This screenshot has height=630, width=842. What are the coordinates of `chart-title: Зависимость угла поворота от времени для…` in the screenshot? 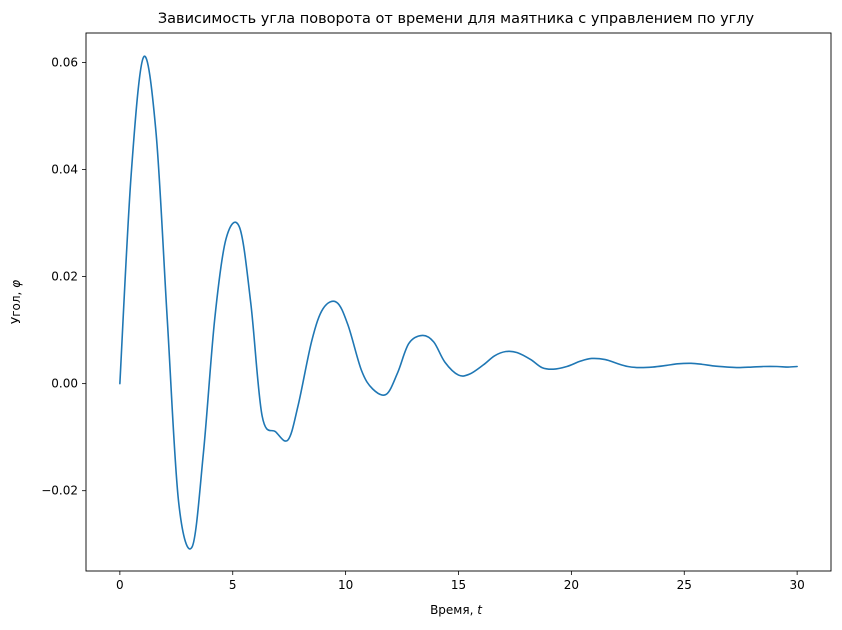 It's located at (456, 19).